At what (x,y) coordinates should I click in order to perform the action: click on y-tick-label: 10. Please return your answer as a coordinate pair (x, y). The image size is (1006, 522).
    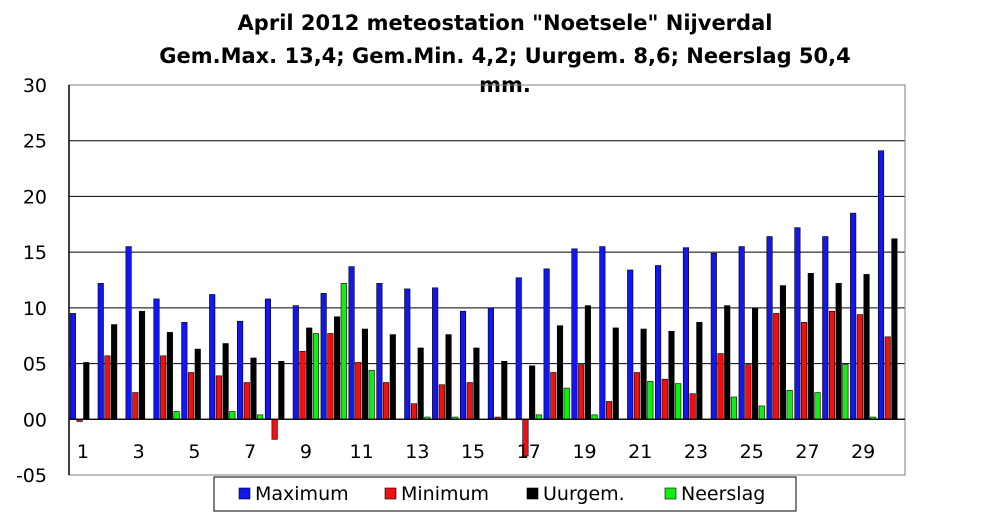
    Looking at the image, I should click on (35, 309).